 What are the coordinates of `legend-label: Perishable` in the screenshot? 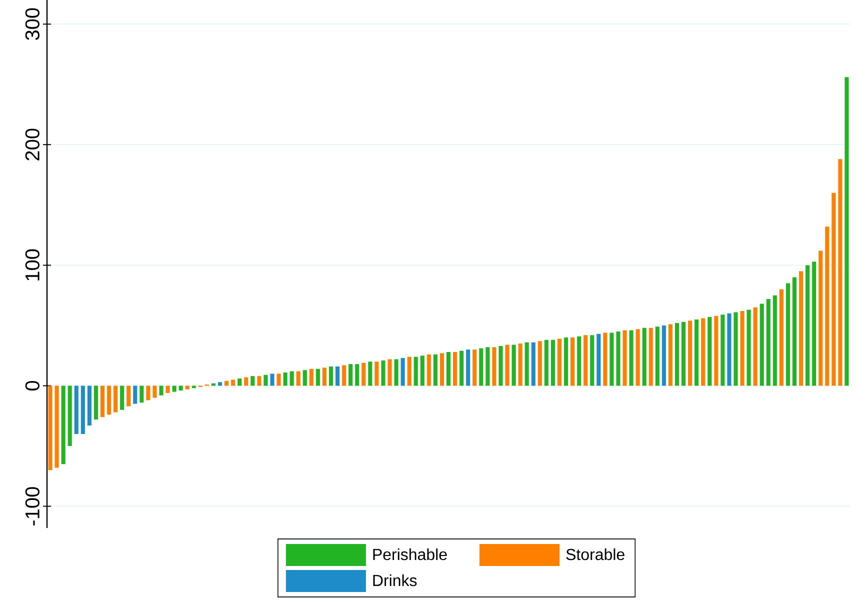 It's located at (410, 554).